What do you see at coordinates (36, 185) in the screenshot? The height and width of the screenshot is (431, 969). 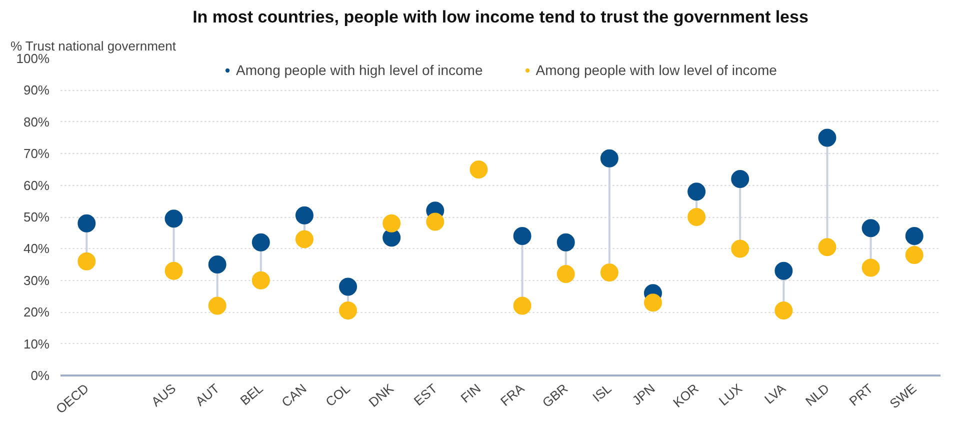 I see `y-tick-label: 60%` at bounding box center [36, 185].